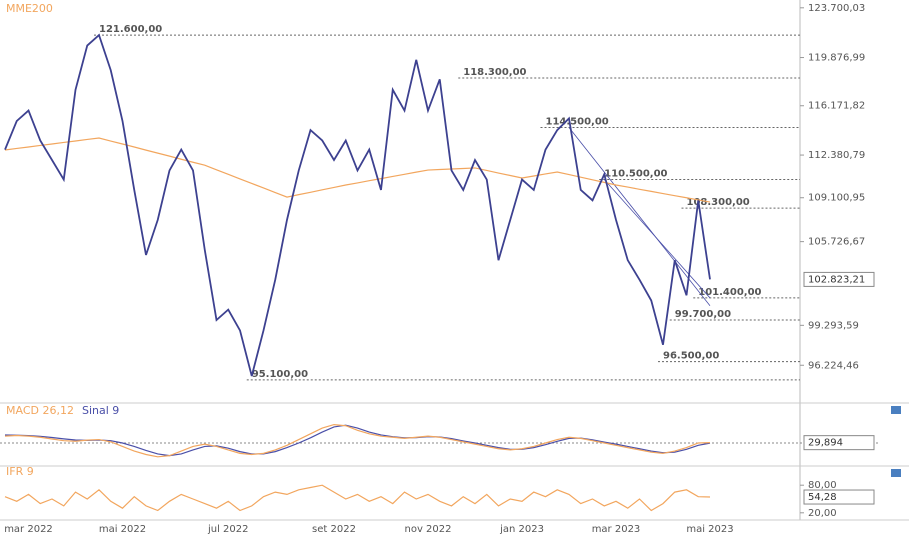  Describe the element at coordinates (40, 410) in the screenshot. I see `legend-label: MACD 26,12` at that location.